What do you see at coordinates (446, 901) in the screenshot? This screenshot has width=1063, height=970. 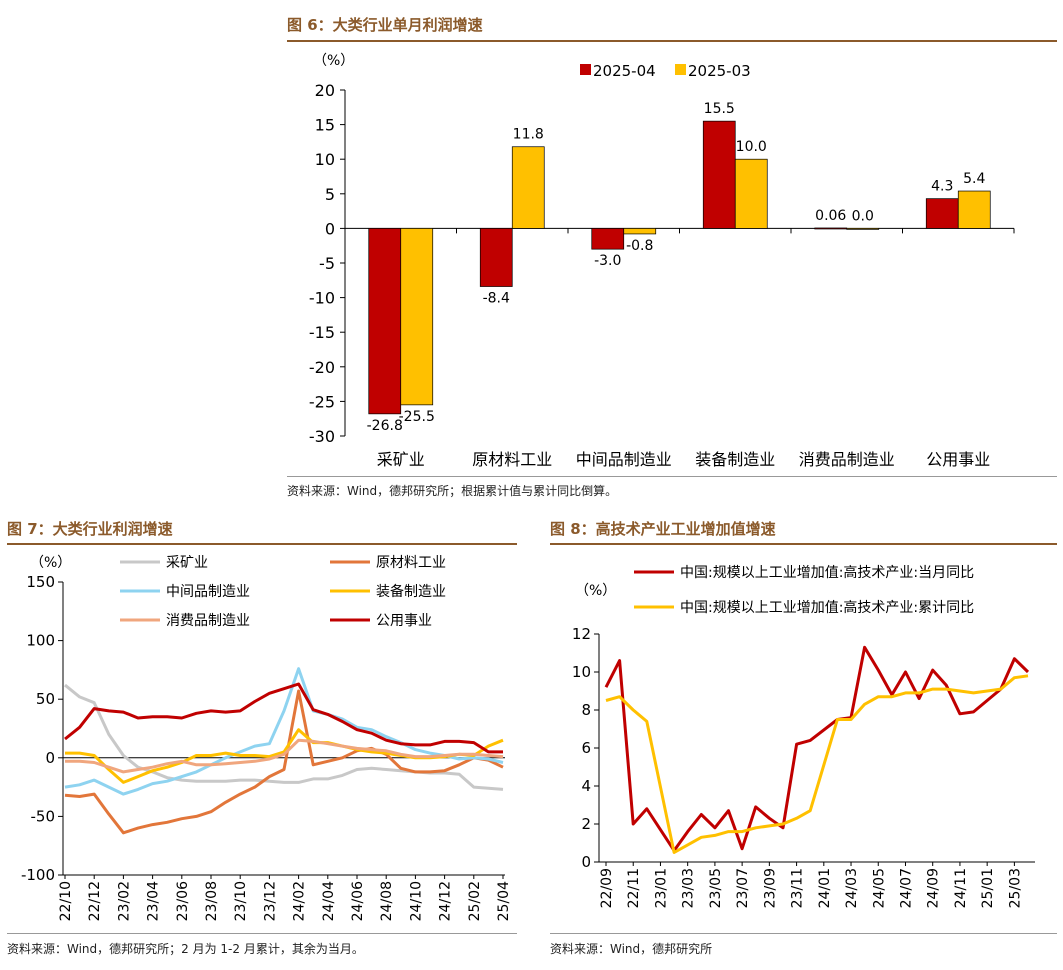 I see `x-tick-label: 24/12` at bounding box center [446, 901].